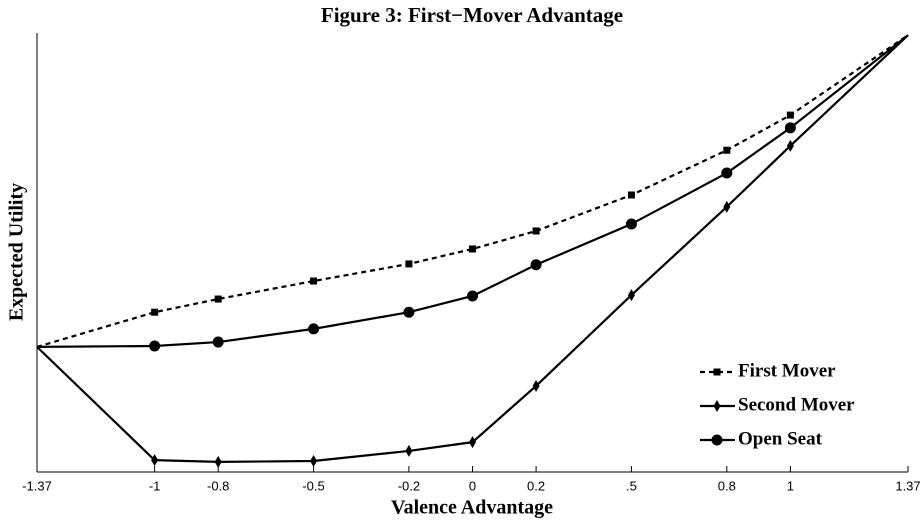 This screenshot has height=524, width=924. I want to click on chart-title: Figure 3: First−Mover Advantage, so click(472, 15).